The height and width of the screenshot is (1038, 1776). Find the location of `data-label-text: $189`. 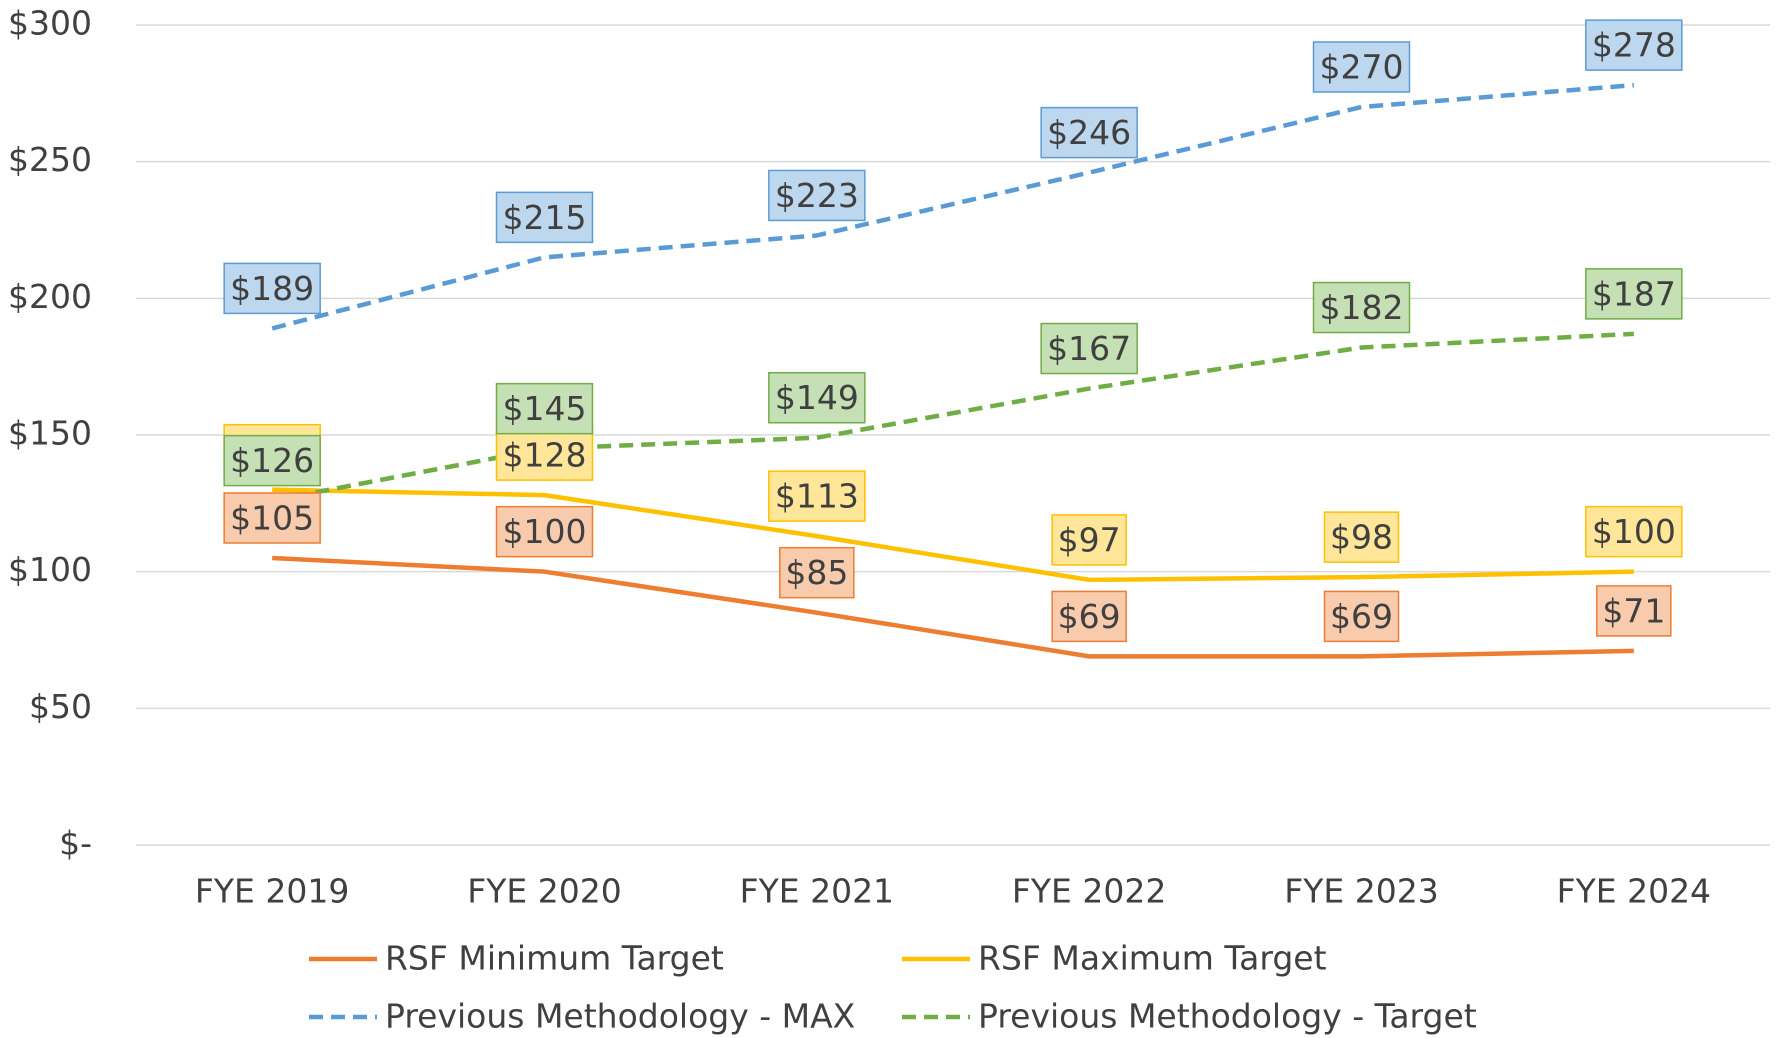

data-label-text: $189 is located at coordinates (272, 288).